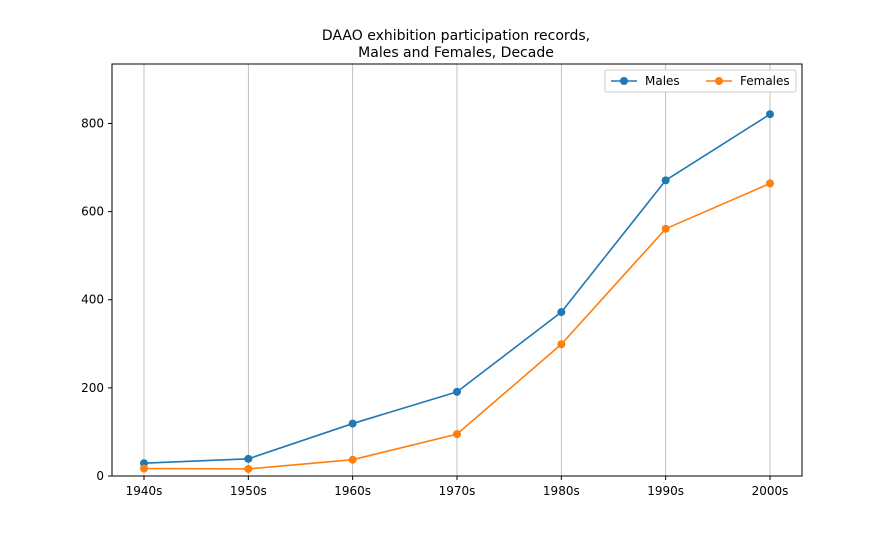  What do you see at coordinates (456, 53) in the screenshot?
I see `chart-title-line-2: Males and Females, Decade` at bounding box center [456, 53].